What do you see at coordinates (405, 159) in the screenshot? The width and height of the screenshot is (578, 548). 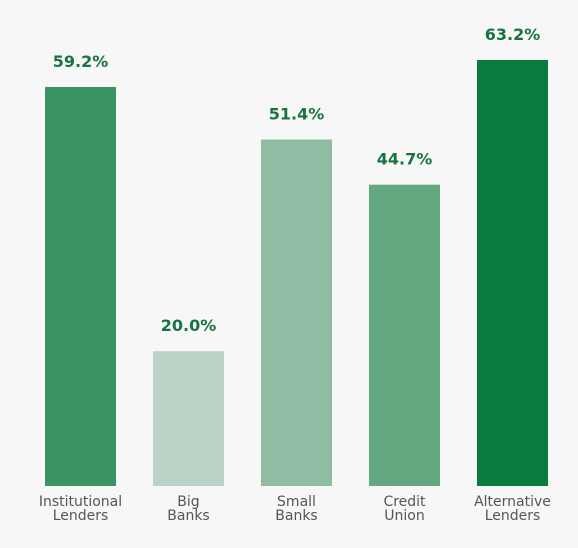 I see `value-label-credit-union: 44.7%` at bounding box center [405, 159].